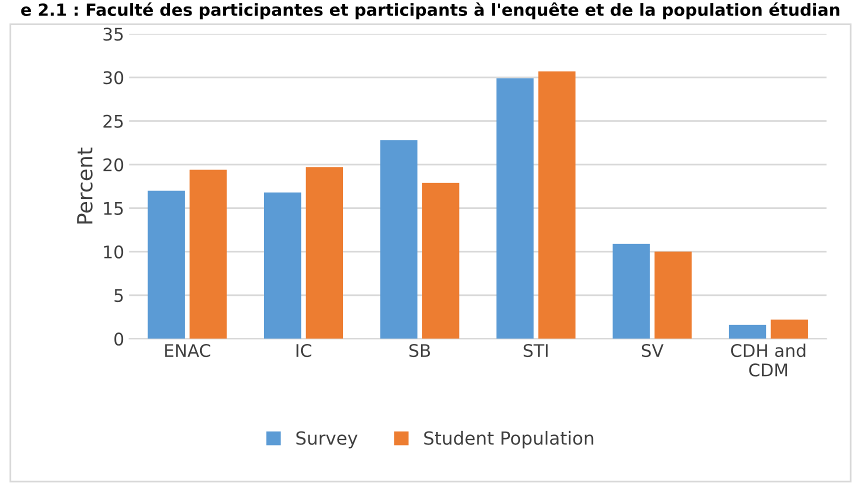  What do you see at coordinates (113, 208) in the screenshot?
I see `y-tick-label: 15` at bounding box center [113, 208].